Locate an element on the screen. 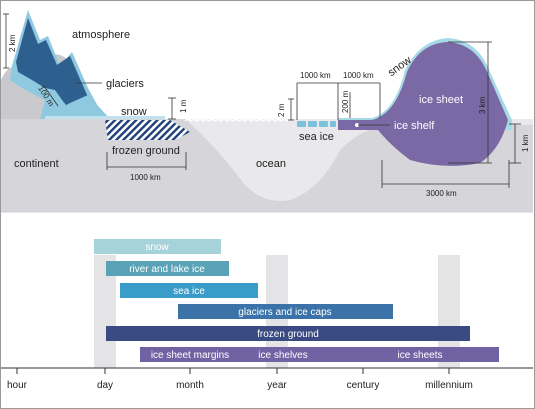 Image resolution: width=535 pixels, height=409 pixels. frozen-ground-width-scale: 1000 km is located at coordinates (145, 177).